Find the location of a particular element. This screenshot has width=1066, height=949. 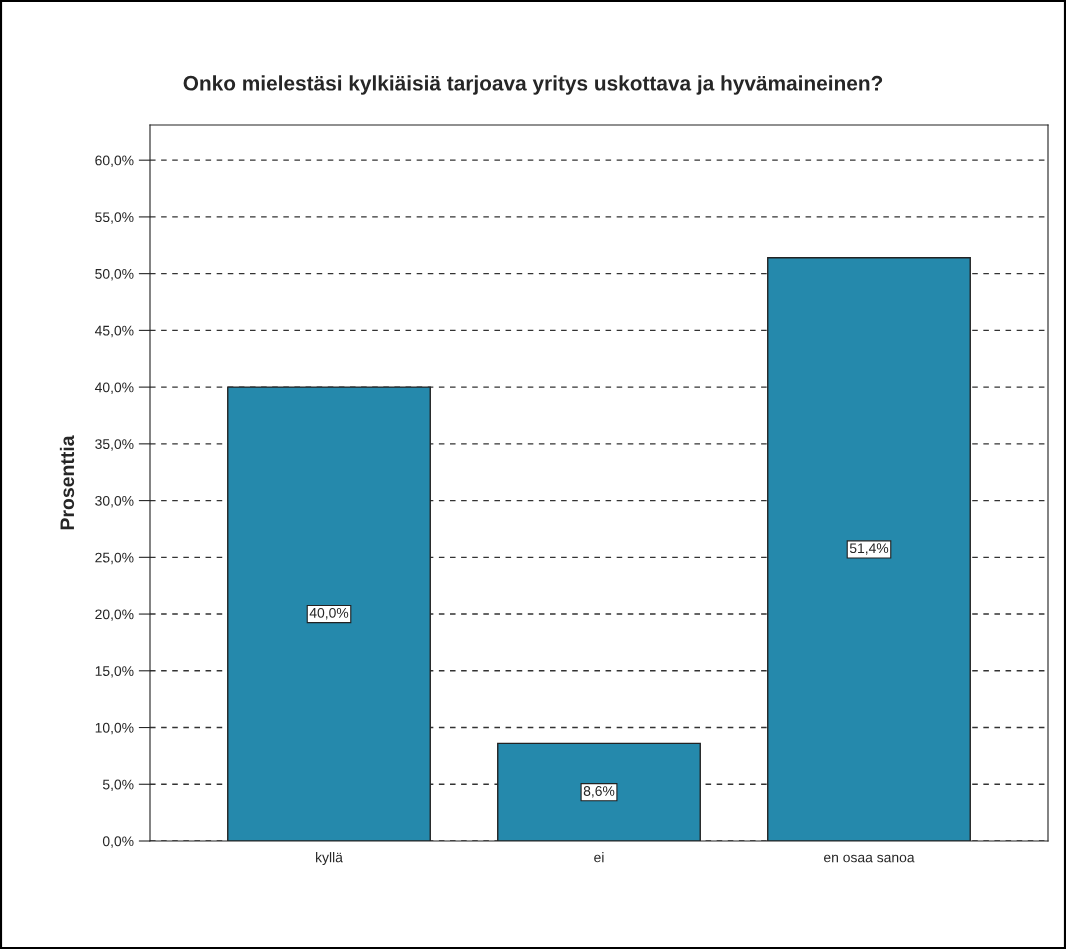

y-tick-label: 0,0% is located at coordinates (118, 842).